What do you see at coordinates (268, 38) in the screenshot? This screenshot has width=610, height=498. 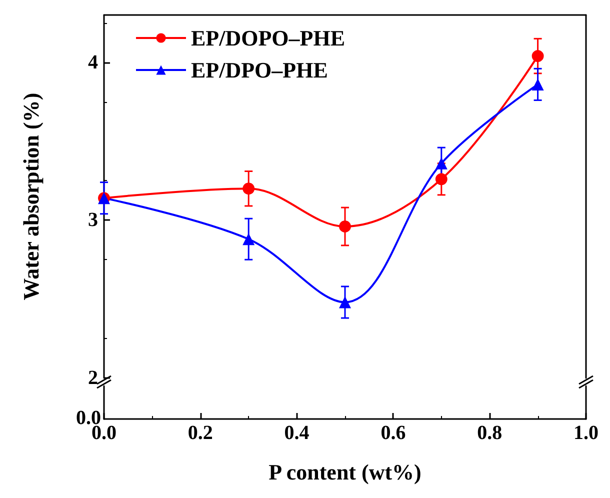 I see `legend-label: EP/DOPO–PHE` at bounding box center [268, 38].